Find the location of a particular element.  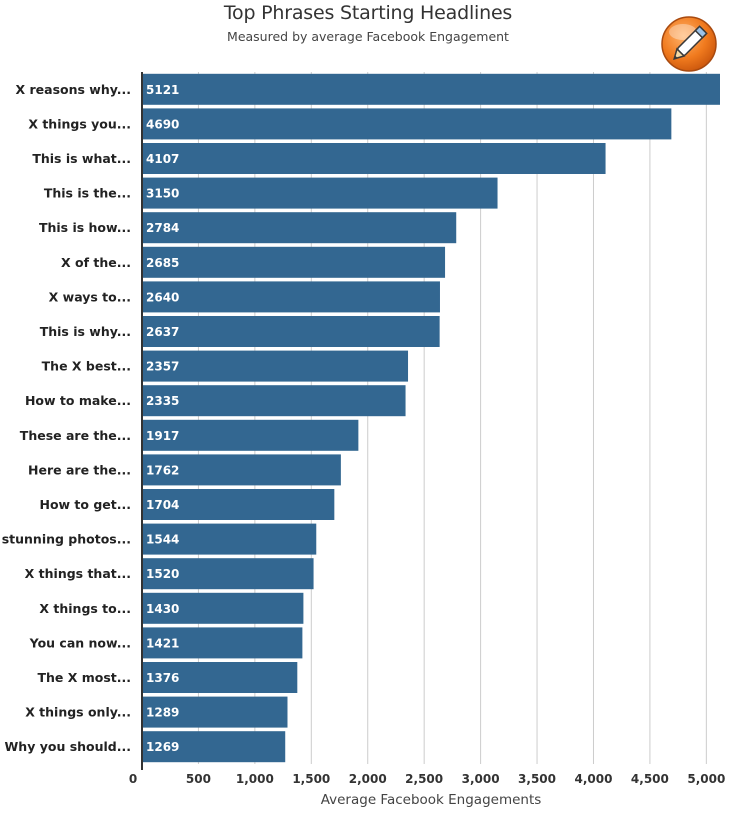

x-tick-label: 500 is located at coordinates (198, 779).